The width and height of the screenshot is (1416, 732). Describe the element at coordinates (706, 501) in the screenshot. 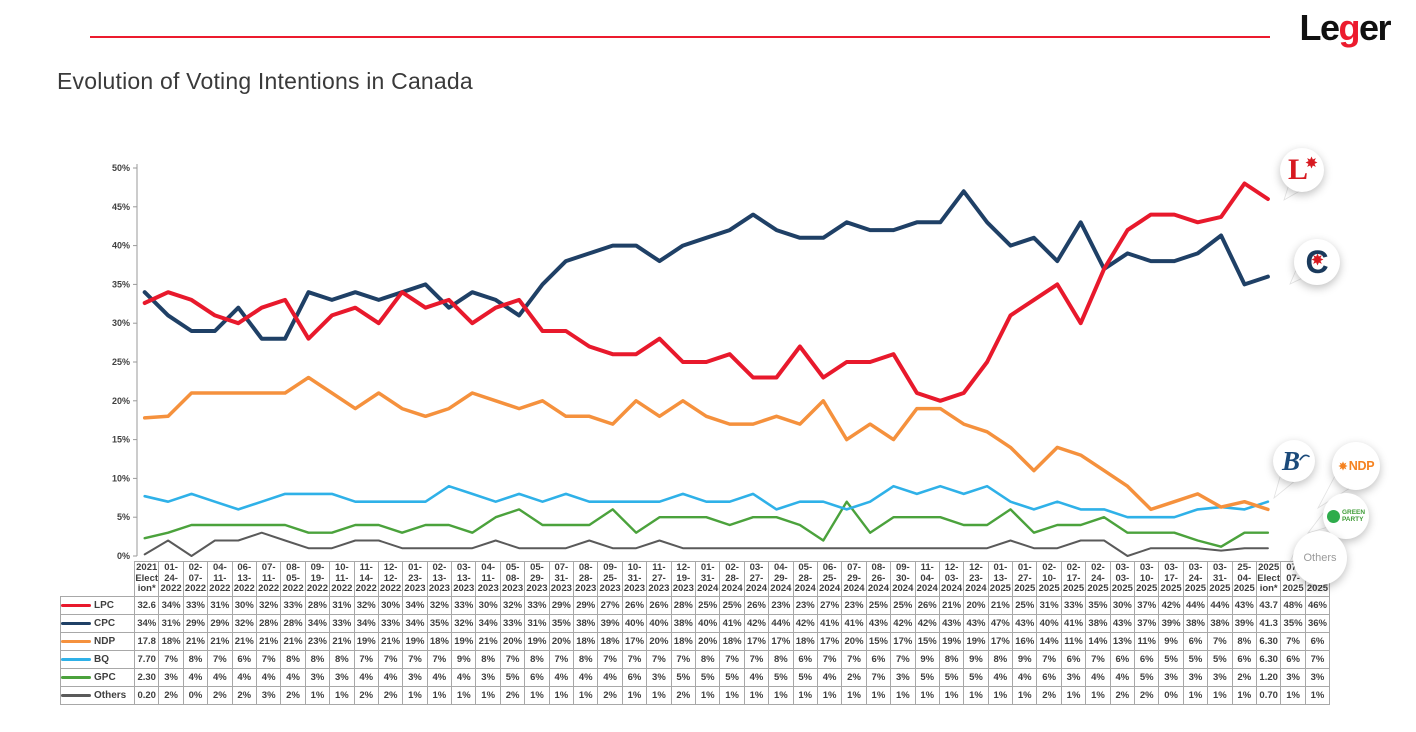

I see `series-line-bq` at that location.